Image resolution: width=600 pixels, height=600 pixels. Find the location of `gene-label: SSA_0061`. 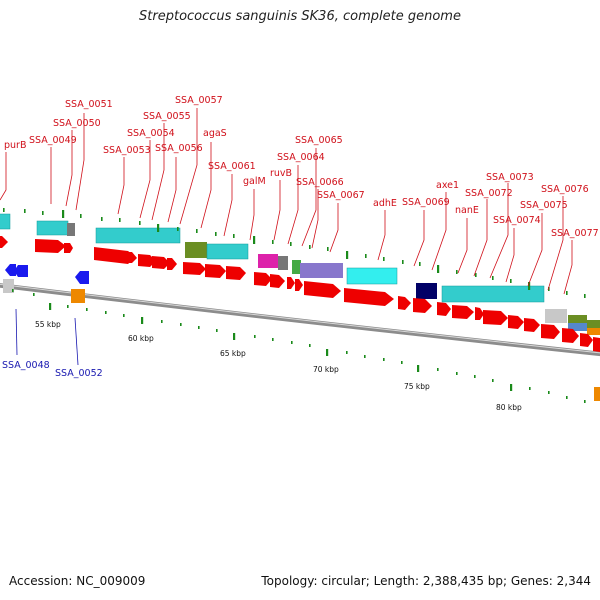

gene-label: SSA_0061 is located at coordinates (232, 166).